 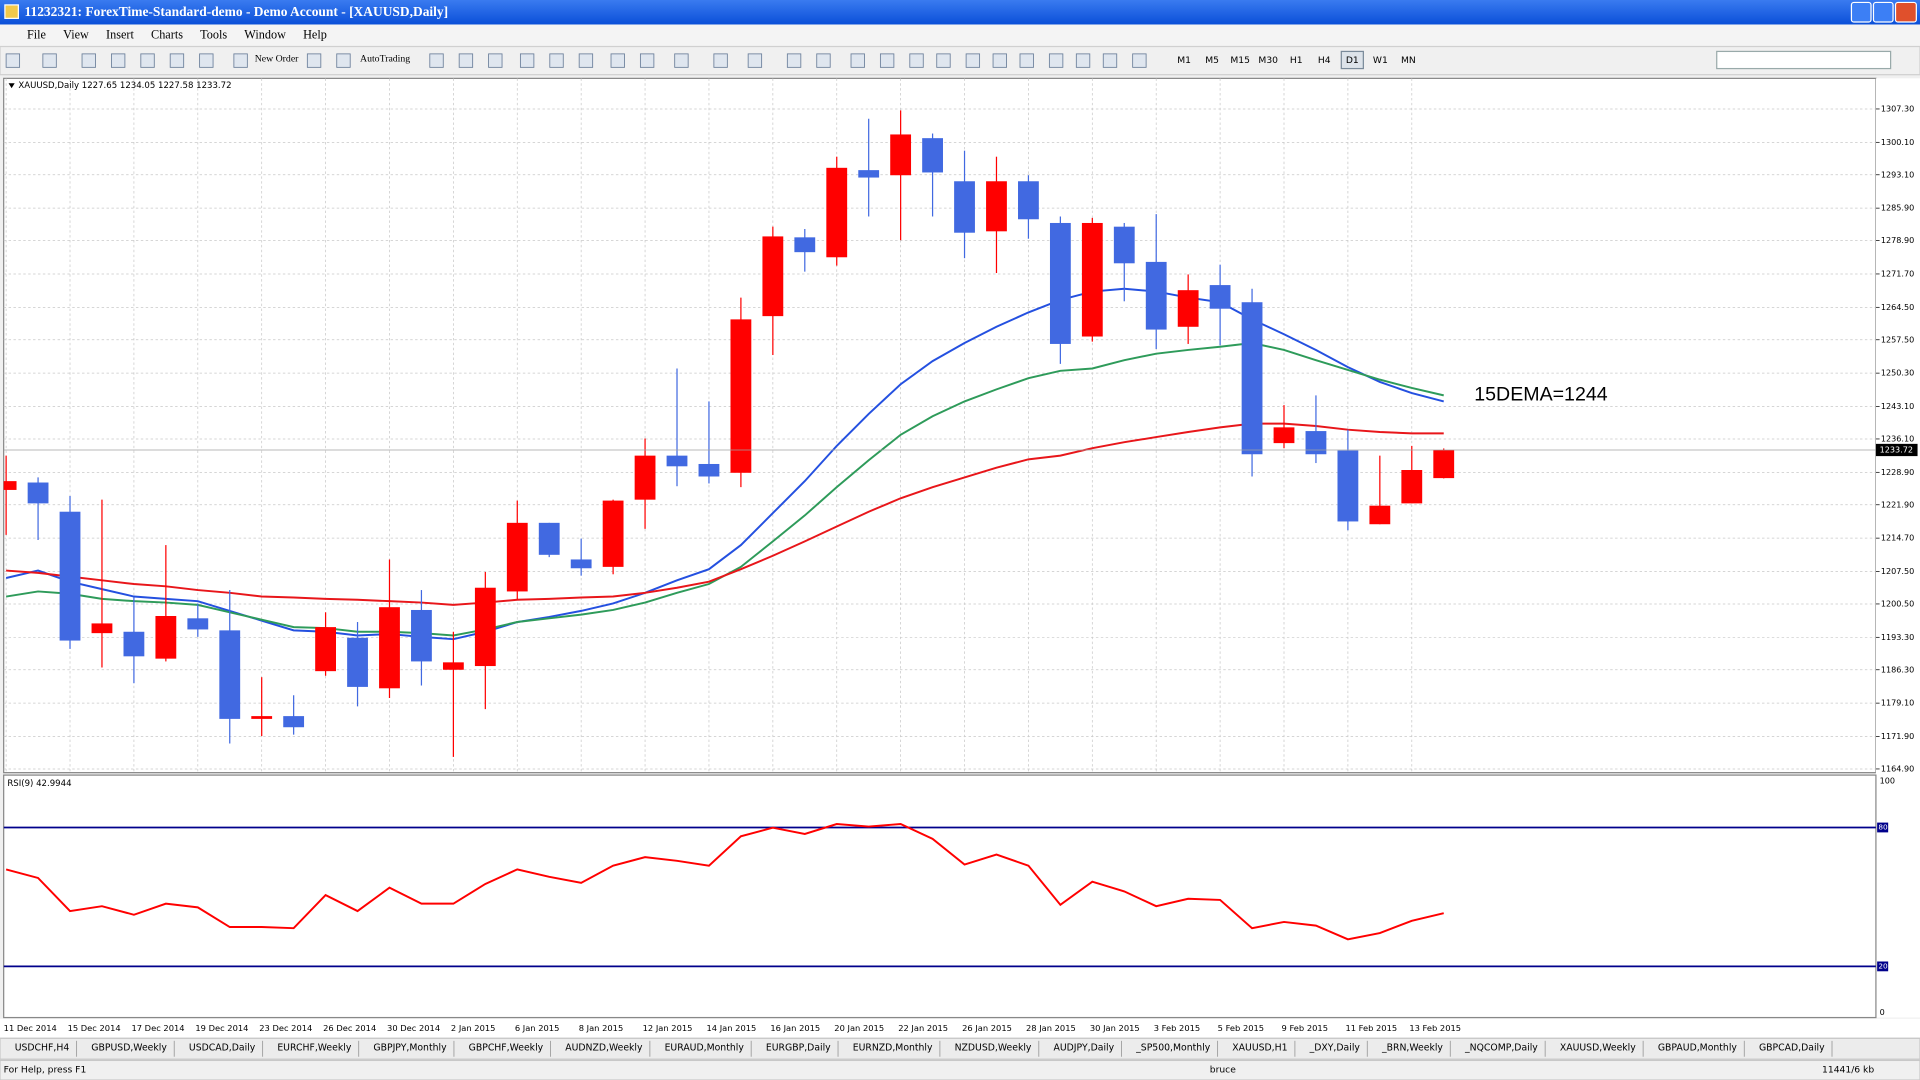 What do you see at coordinates (213, 34) in the screenshot?
I see `menu-item: Tools` at bounding box center [213, 34].